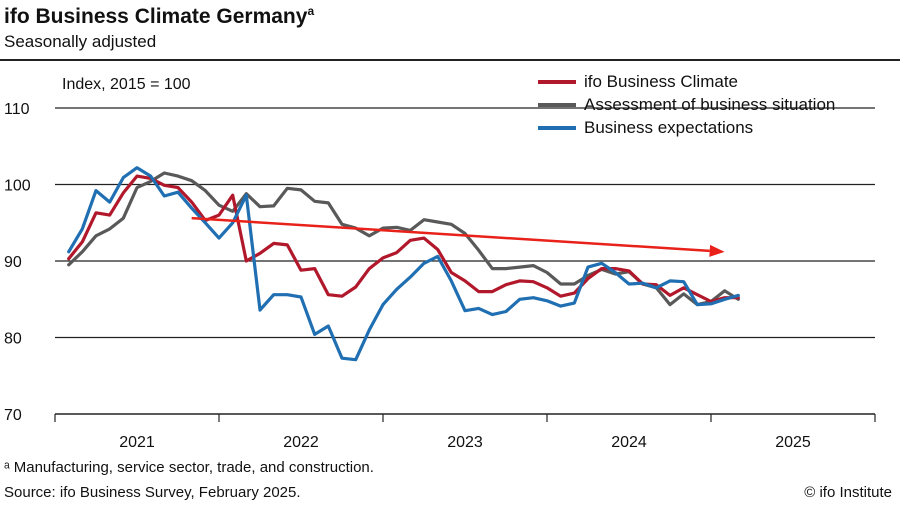  I want to click on y-tick-label-80: 80, so click(13, 339).